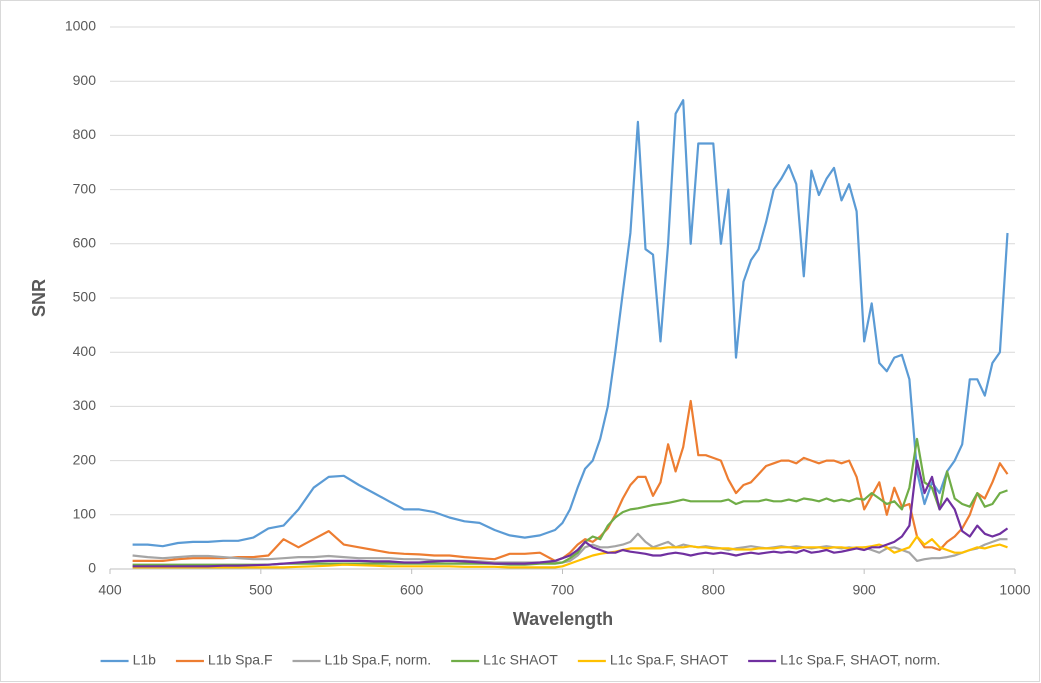 The height and width of the screenshot is (683, 1041). Describe the element at coordinates (563, 619) in the screenshot. I see `x-axis-title: Wavelength` at that location.